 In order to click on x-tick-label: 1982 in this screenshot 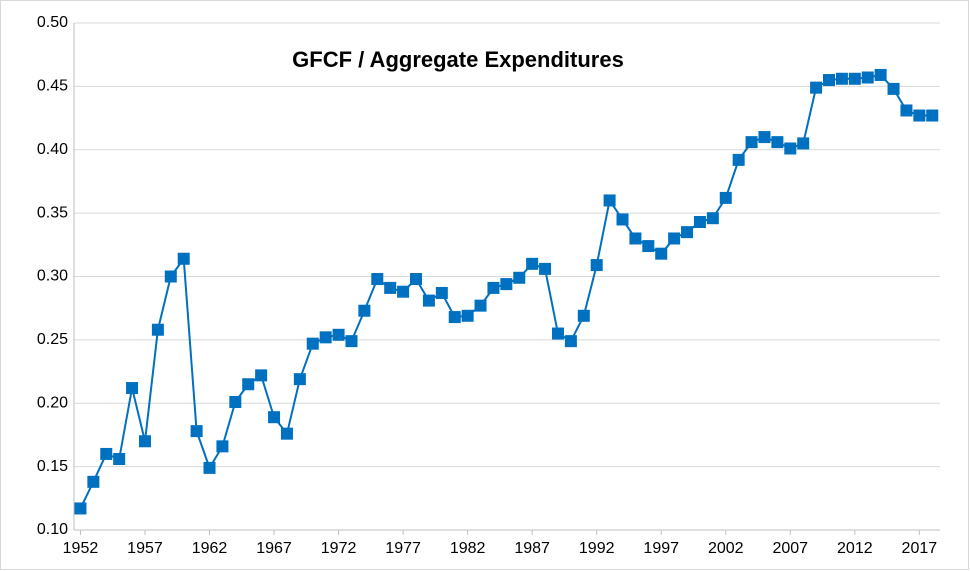, I will do `click(468, 548)`.